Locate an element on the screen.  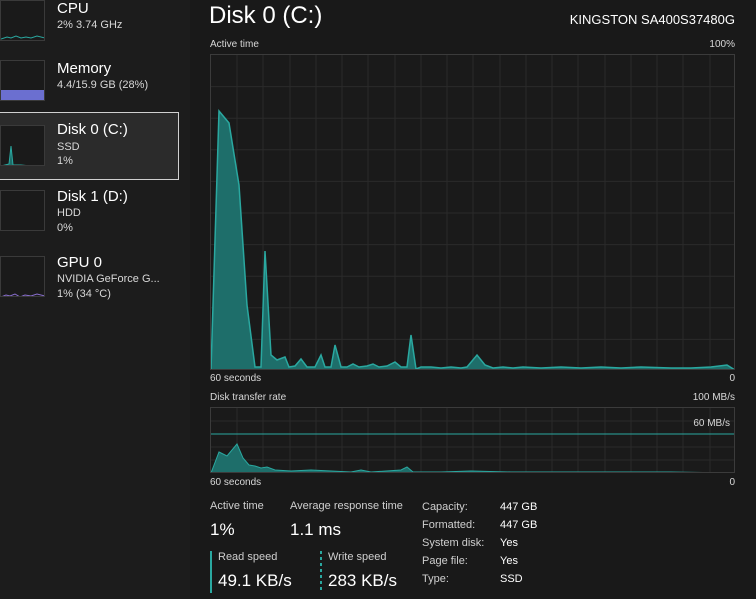
capacity-value: 447 GB is located at coordinates (519, 507).